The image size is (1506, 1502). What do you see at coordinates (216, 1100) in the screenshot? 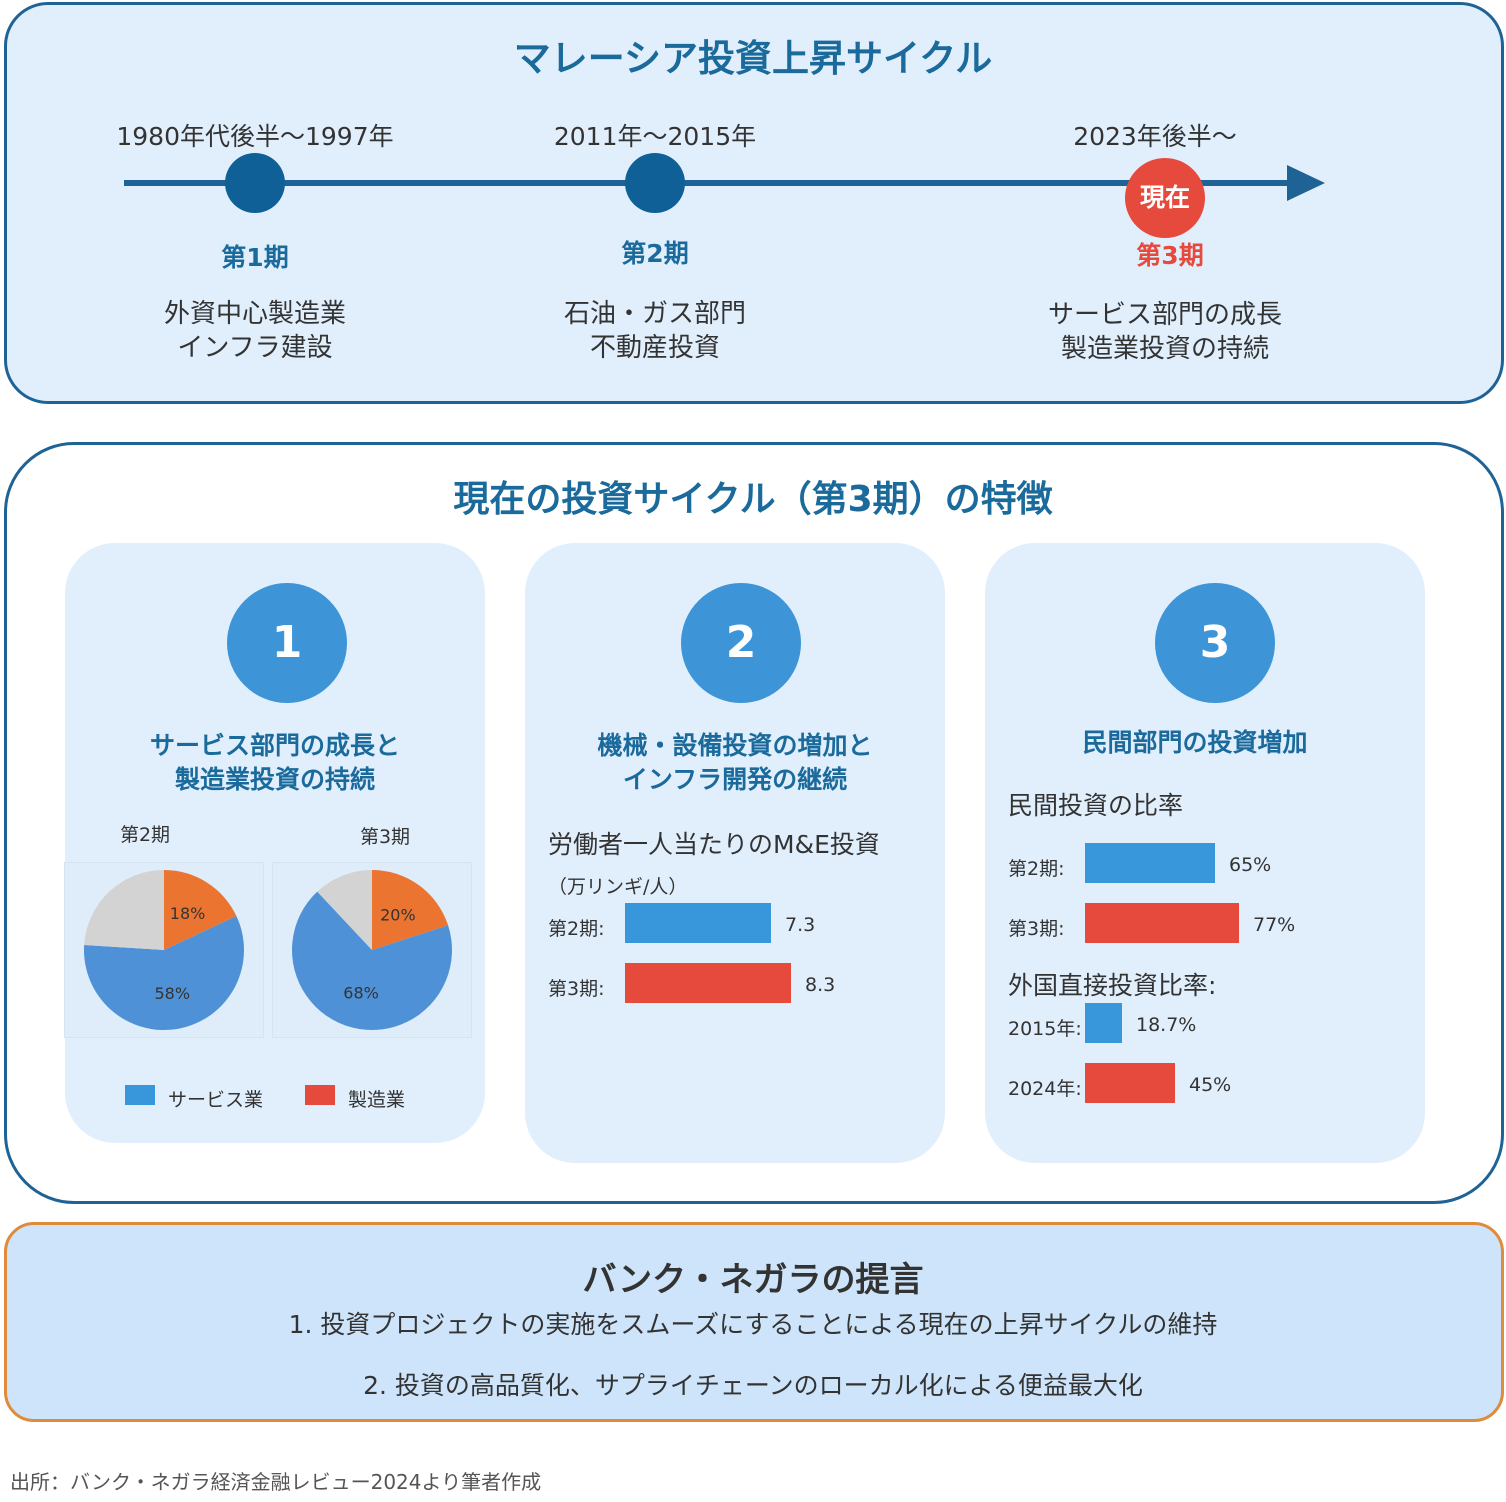
I see `legend-label-service: サービス業` at bounding box center [216, 1100].